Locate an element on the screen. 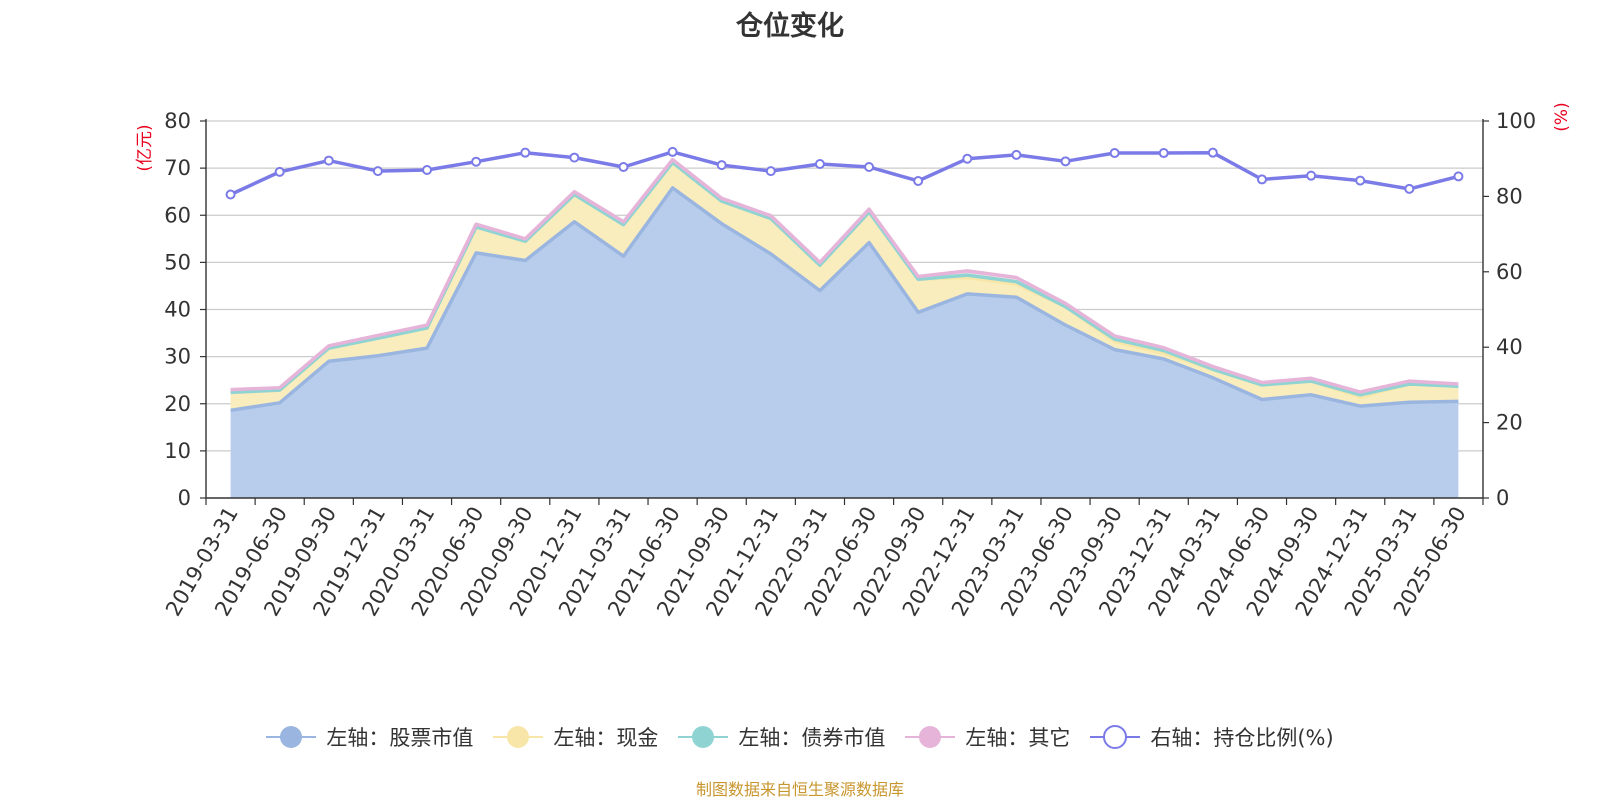 The height and width of the screenshot is (800, 1600). chart-title: 仓位变化 is located at coordinates (790, 26).